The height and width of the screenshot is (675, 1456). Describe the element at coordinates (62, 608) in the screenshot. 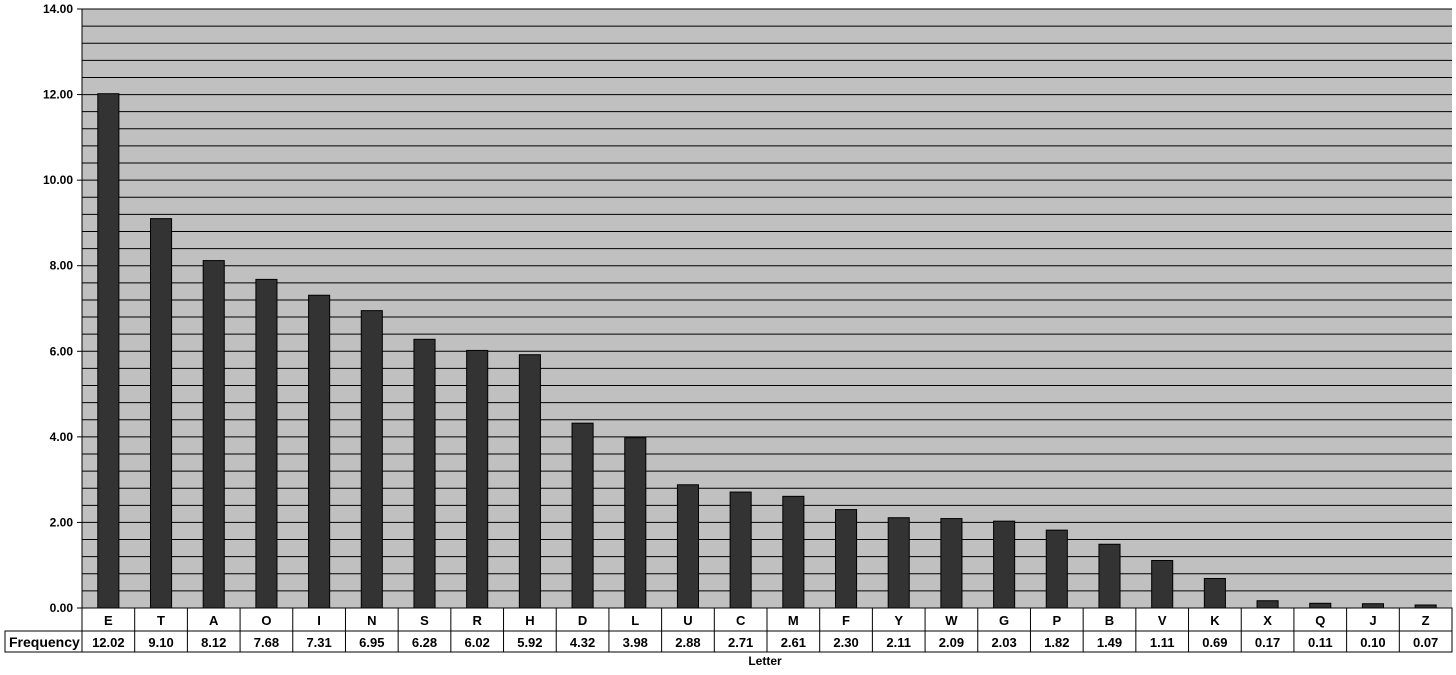

I see `y-tick-label: 0.00` at that location.